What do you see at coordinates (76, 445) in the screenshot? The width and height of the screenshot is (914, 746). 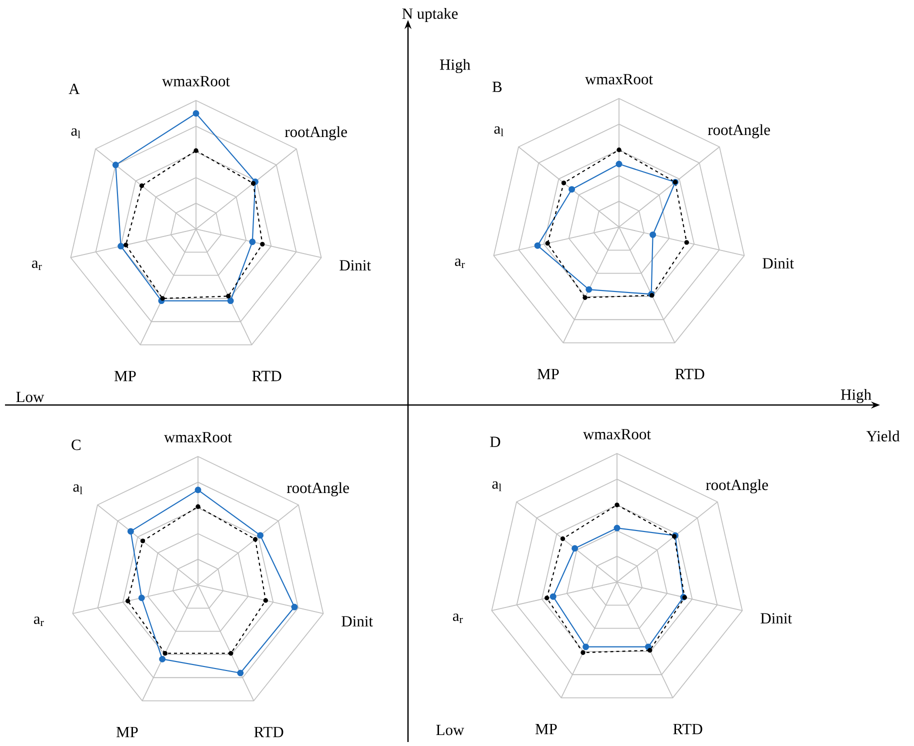 I see `chart-title: C` at bounding box center [76, 445].